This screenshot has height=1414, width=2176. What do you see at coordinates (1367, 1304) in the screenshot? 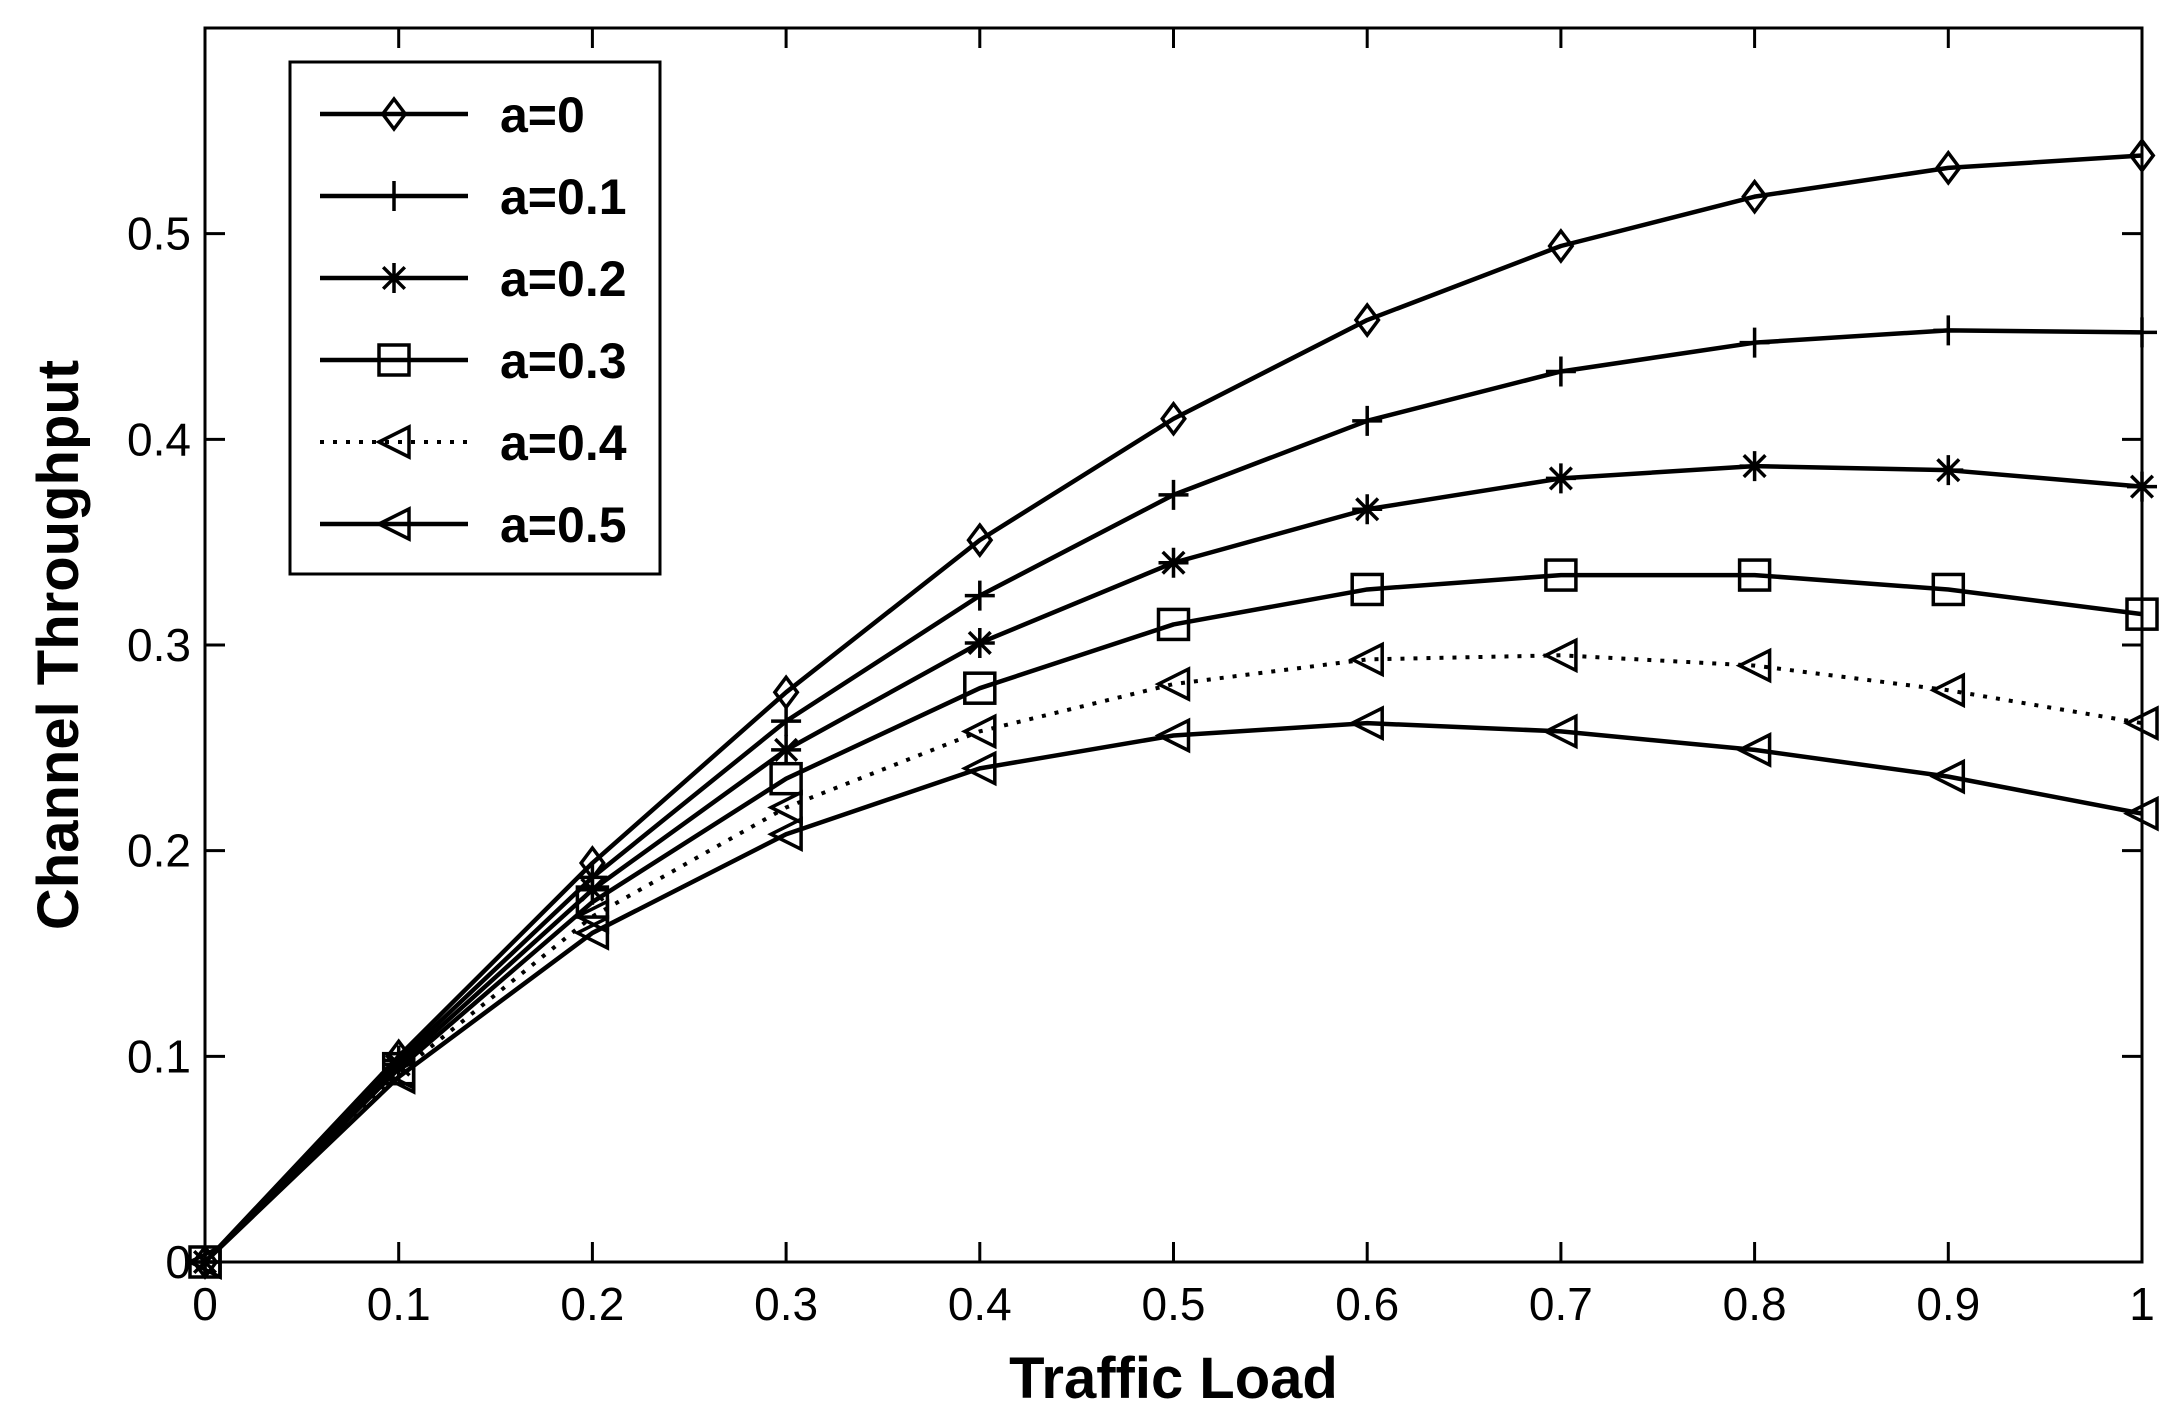
I see `x-tick-label: 0.6` at bounding box center [1367, 1304].